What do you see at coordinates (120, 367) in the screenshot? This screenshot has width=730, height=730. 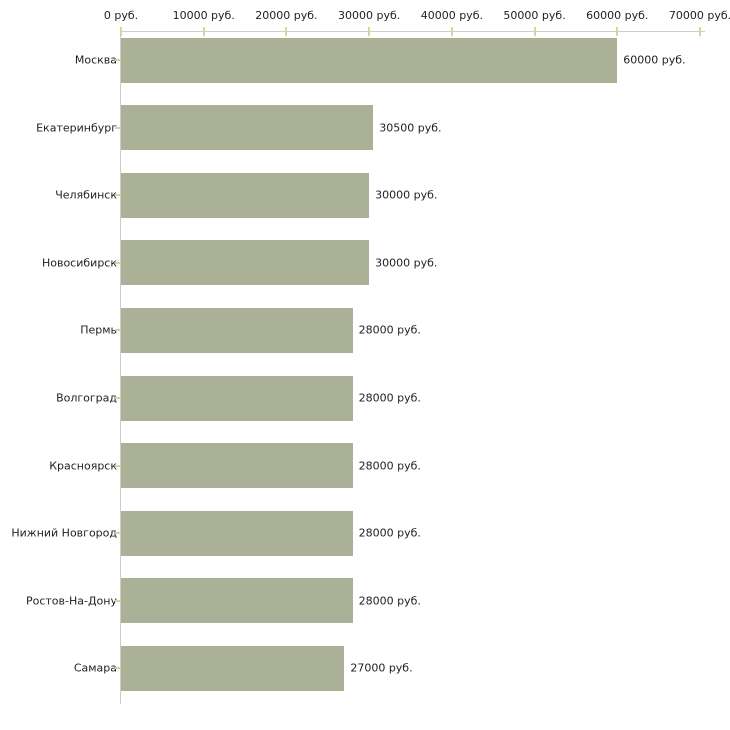 I see `y-axis-line` at bounding box center [120, 367].